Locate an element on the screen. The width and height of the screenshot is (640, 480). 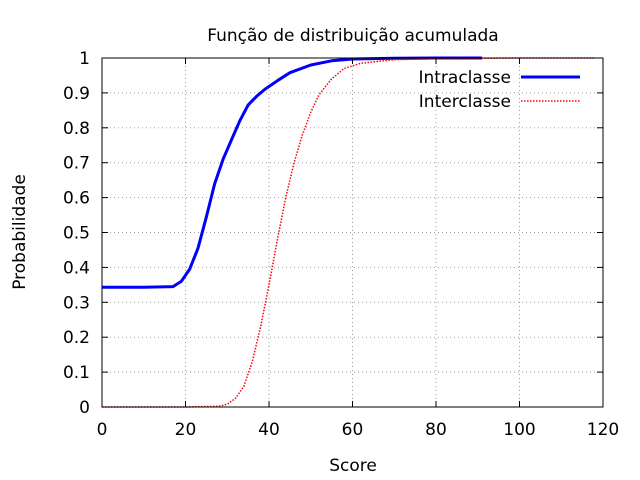
y-tick-label: 0.8 is located at coordinates (76, 129).